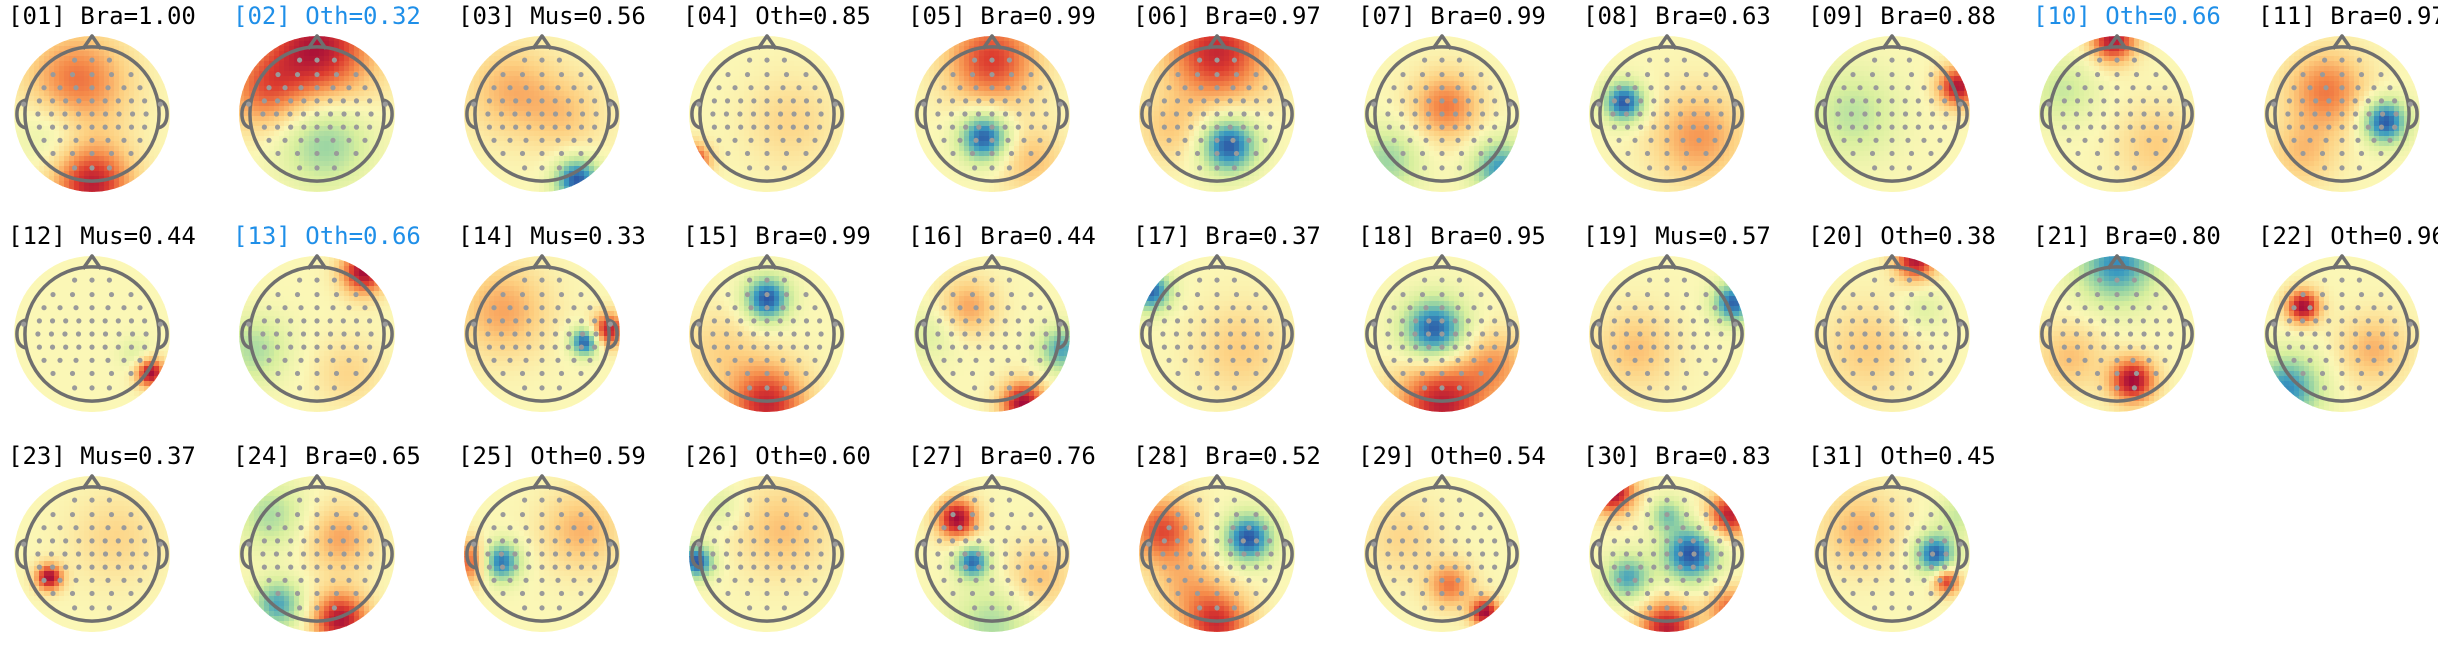  What do you see at coordinates (2127, 236) in the screenshot?
I see `component-label: [21] Bra=0.80` at bounding box center [2127, 236].